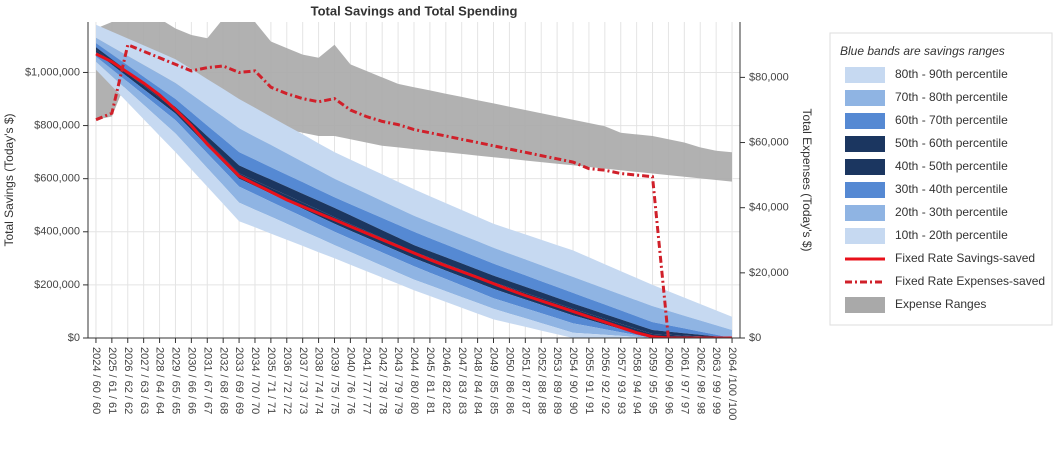 The width and height of the screenshot is (1055, 450). Describe the element at coordinates (951, 97) in the screenshot. I see `legend-label: 70th - 80th percentile` at that location.